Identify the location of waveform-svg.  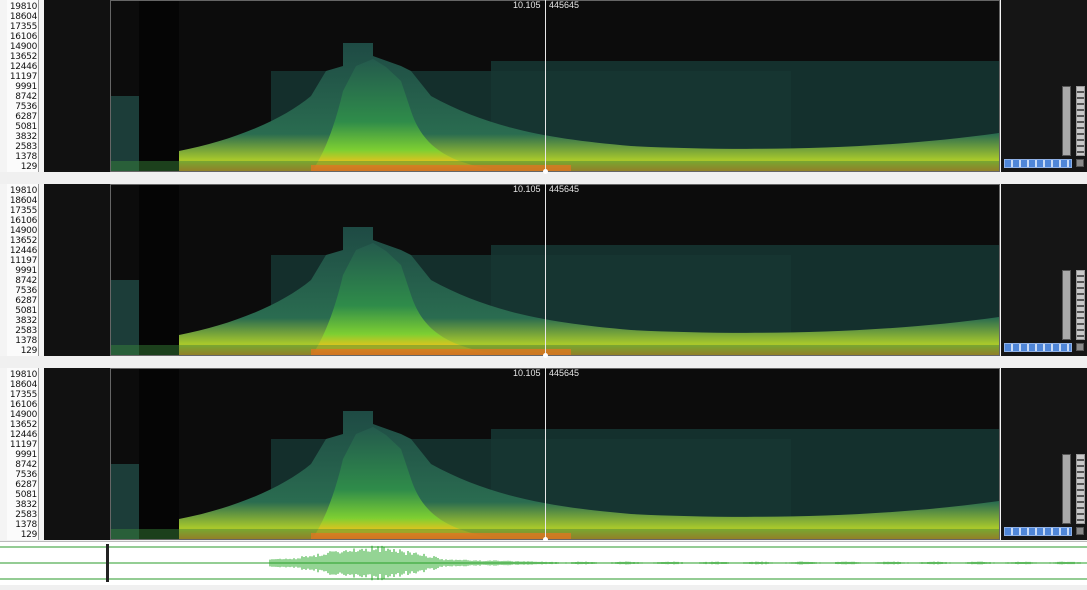
(543, 563).